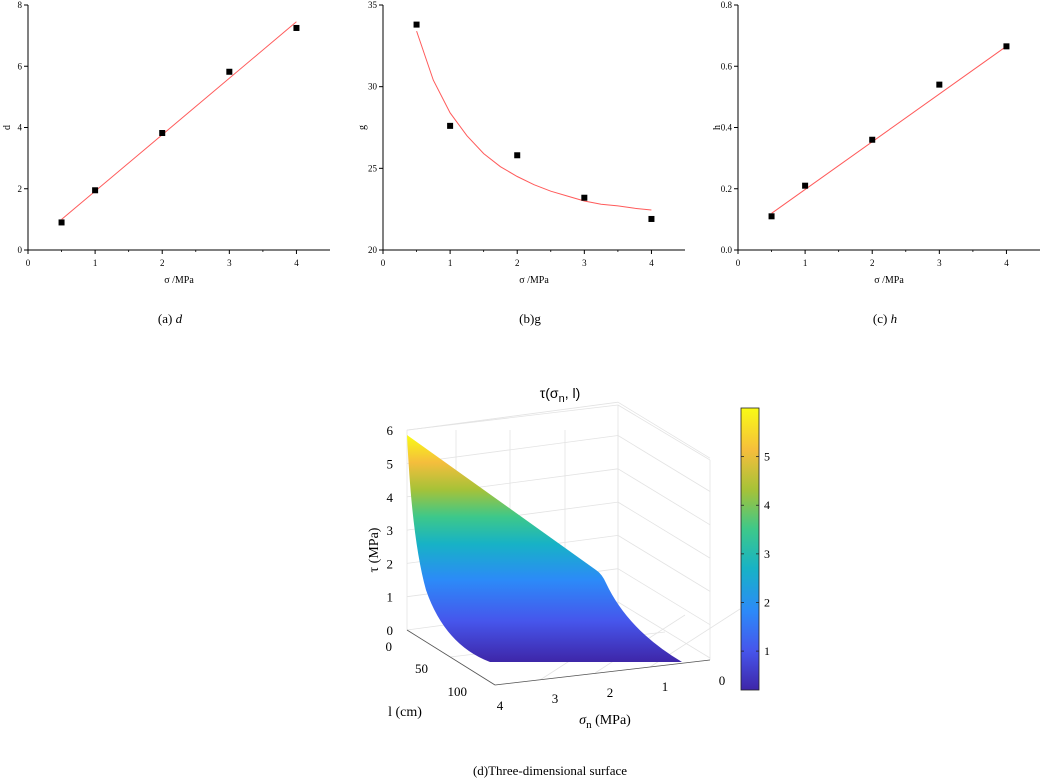  Describe the element at coordinates (373, 168) in the screenshot. I see `y-tick-label: 25` at that location.